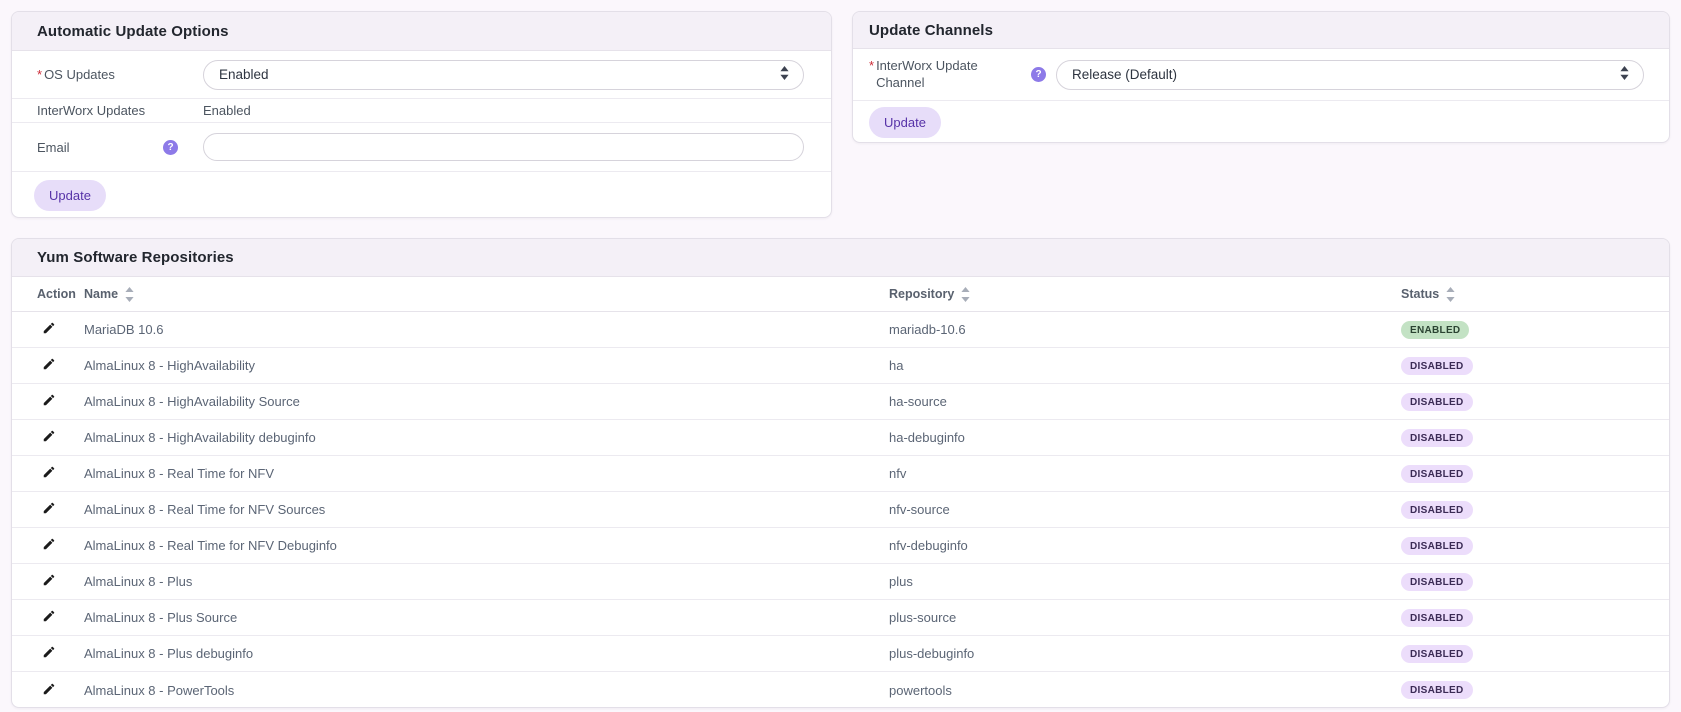  I want to click on row-name: AlmaLinux 8 - PowerTools, so click(159, 690).